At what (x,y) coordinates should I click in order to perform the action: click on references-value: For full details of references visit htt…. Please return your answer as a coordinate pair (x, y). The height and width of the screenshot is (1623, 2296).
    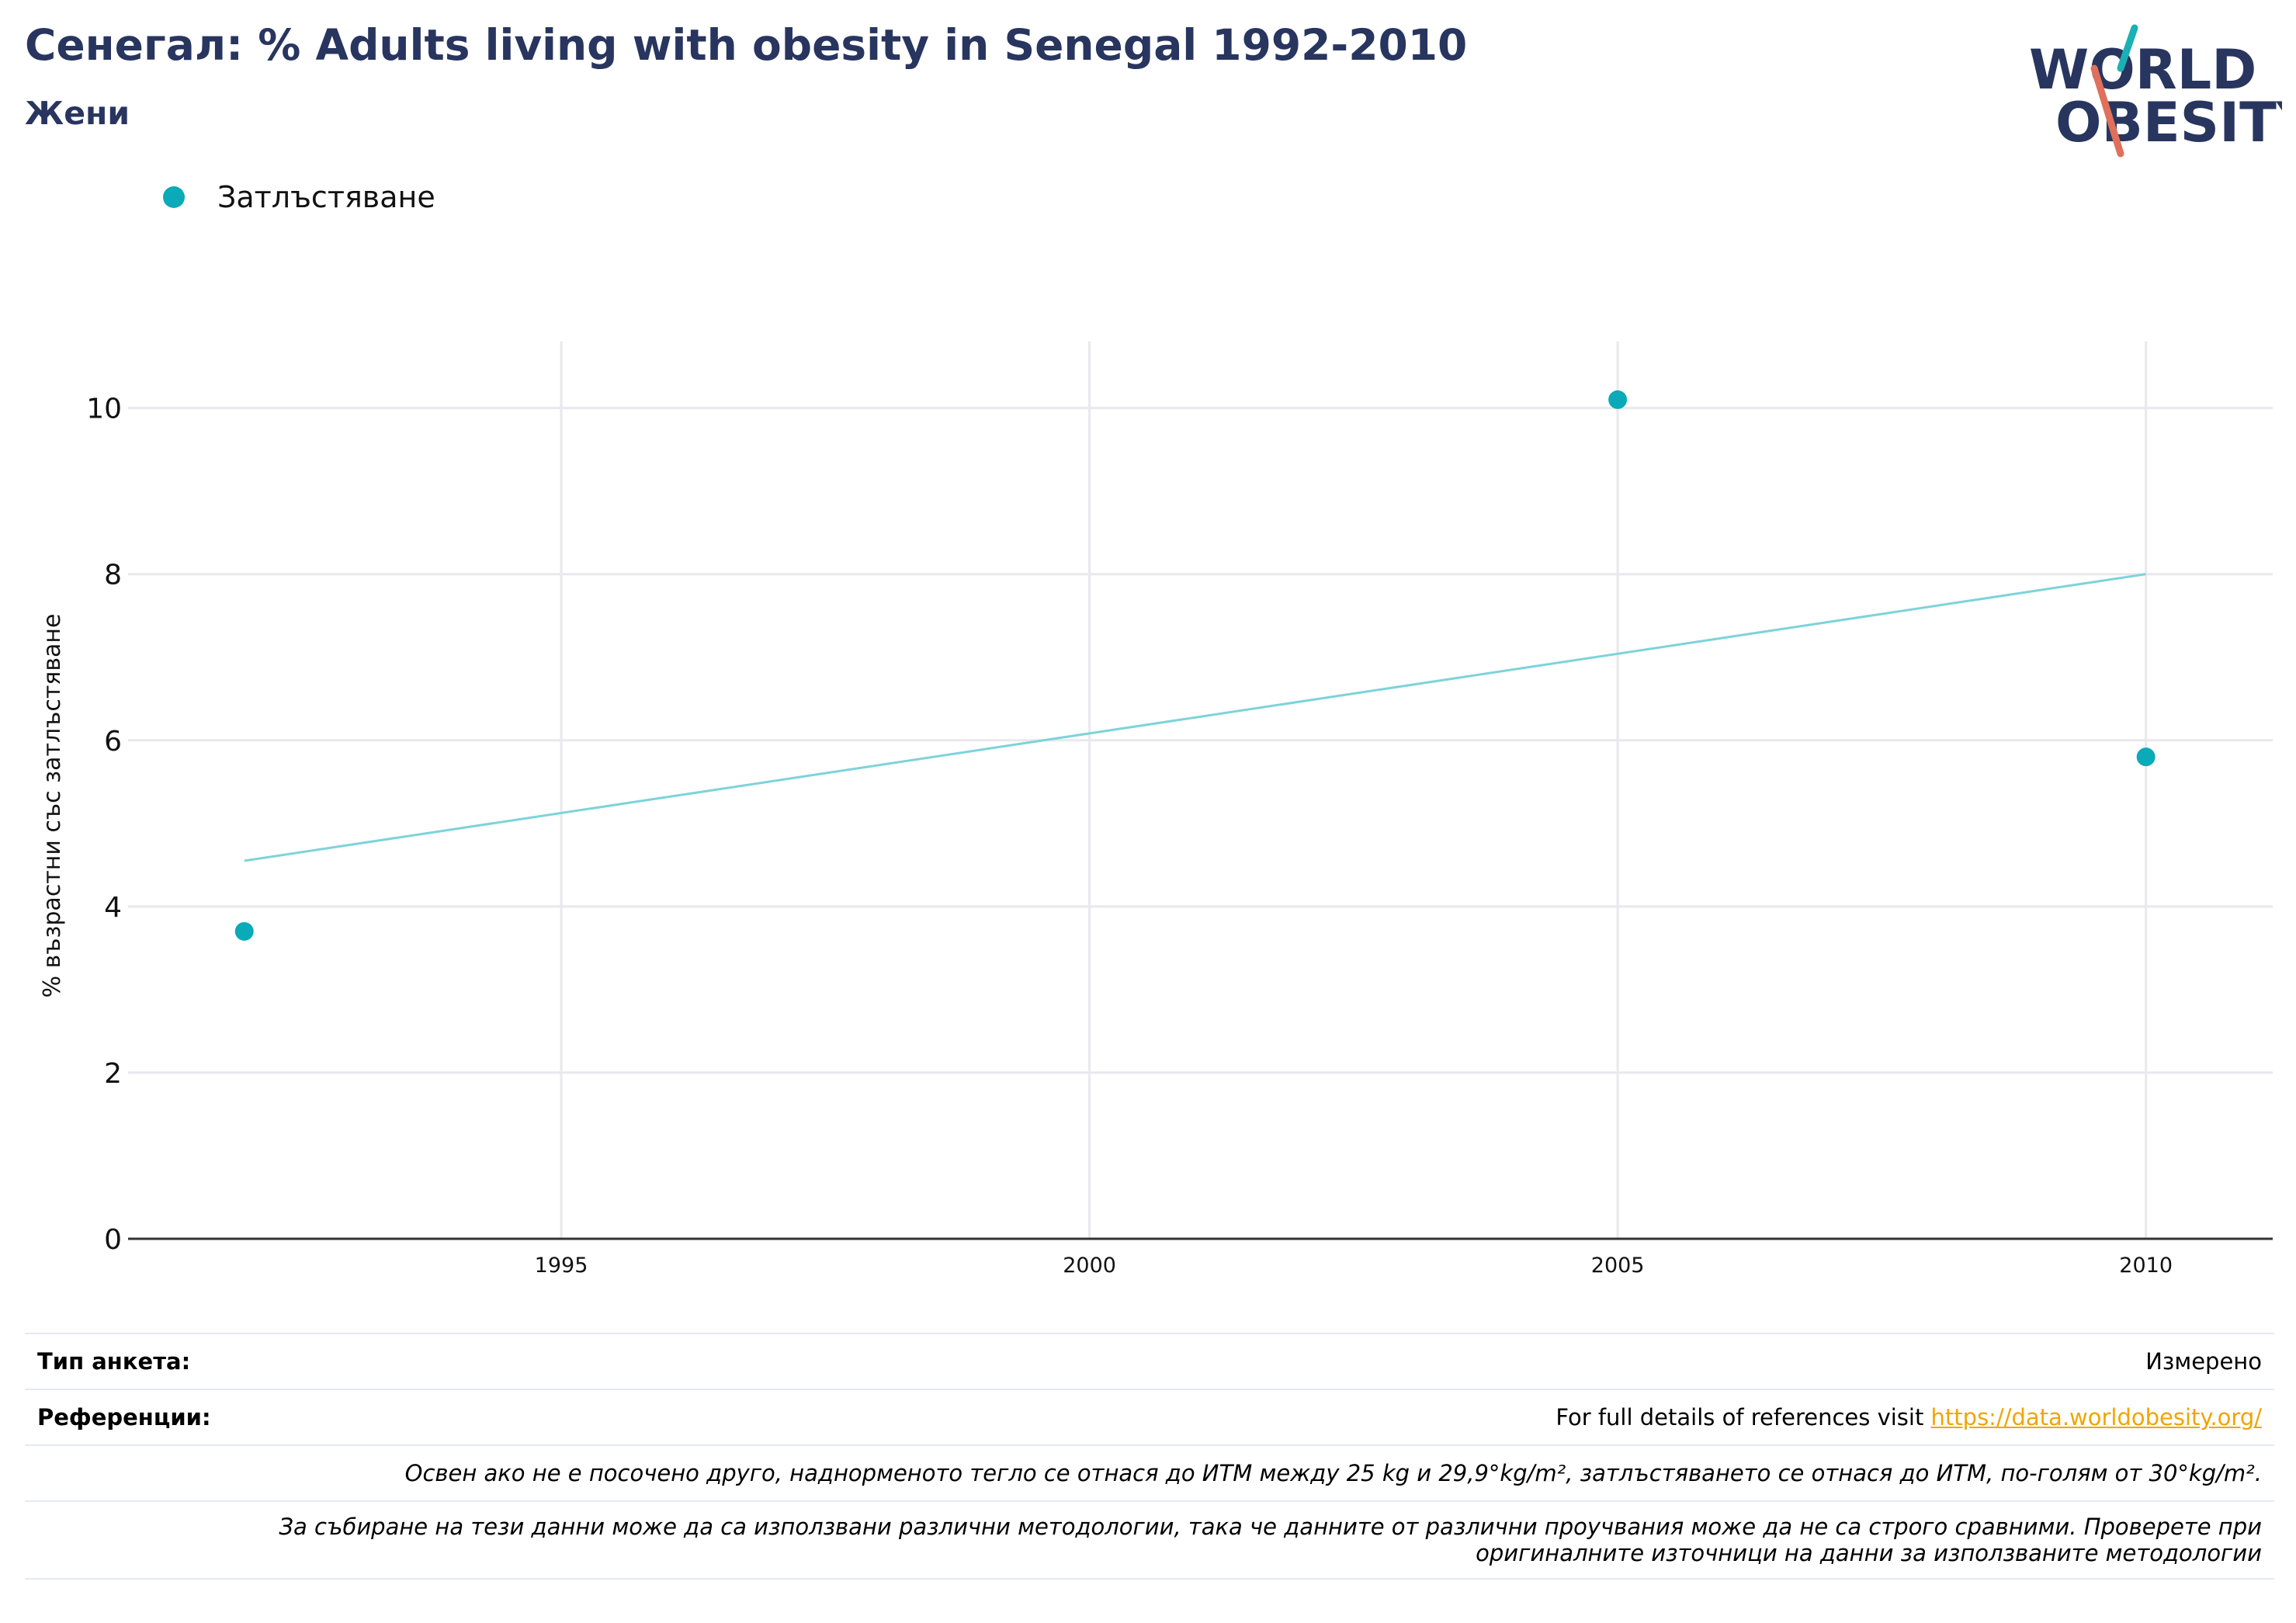
    Looking at the image, I should click on (1909, 1417).